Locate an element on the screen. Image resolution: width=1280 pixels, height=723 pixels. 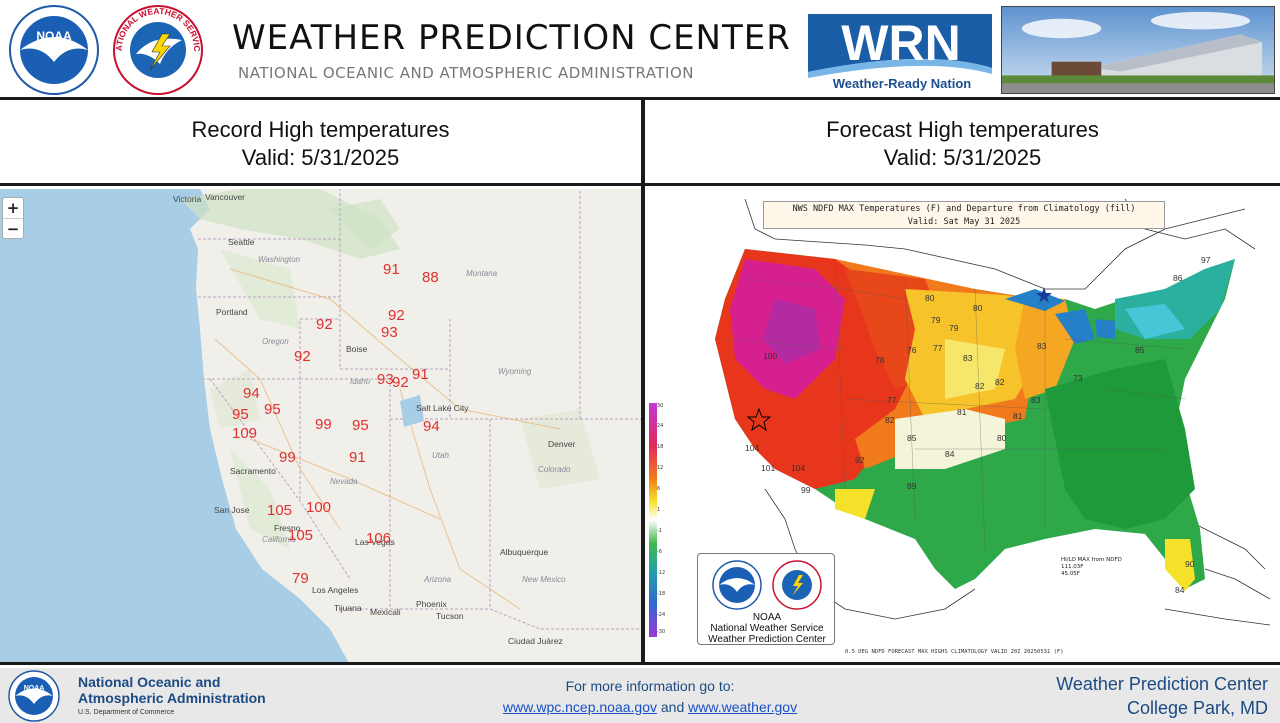
city-label: Tijuana is located at coordinates (348, 608).